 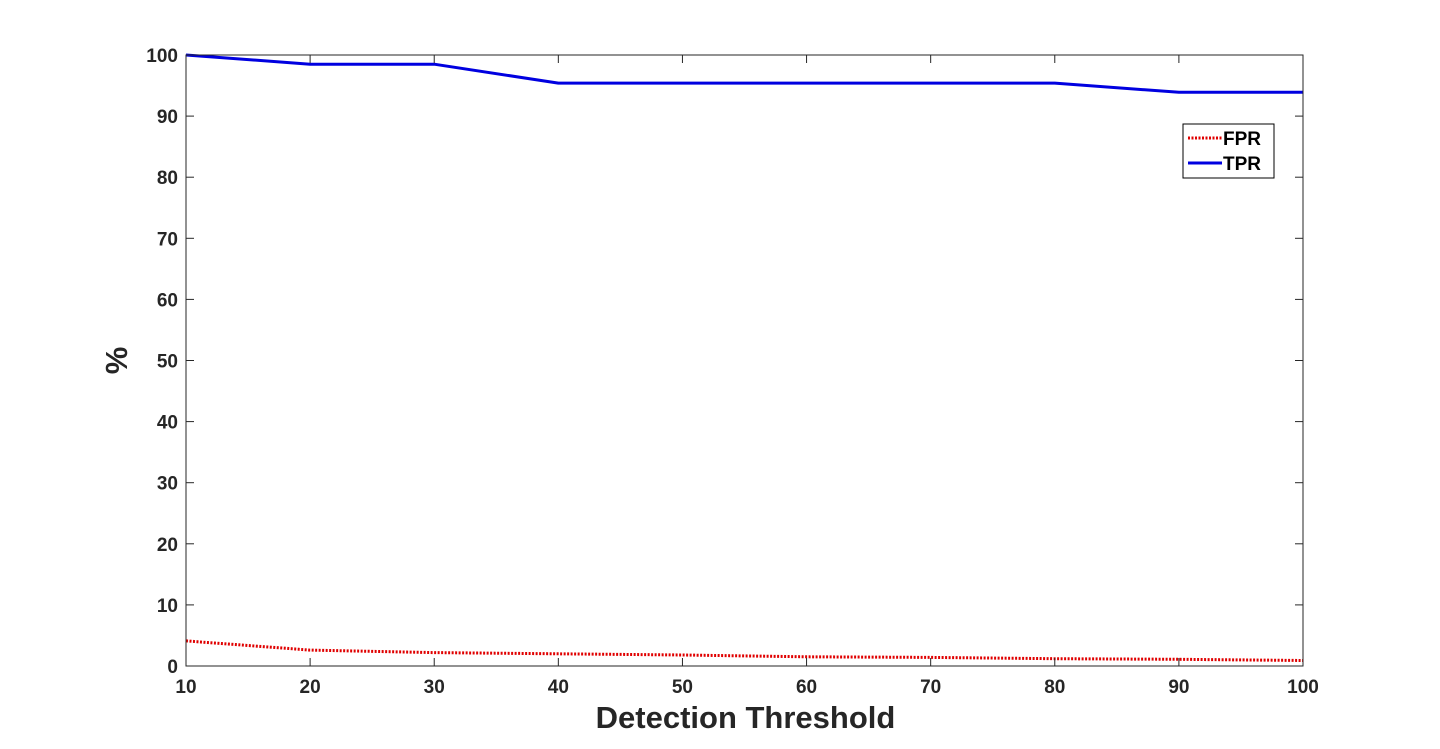 I want to click on x-tick-label: 50, so click(x=682, y=687).